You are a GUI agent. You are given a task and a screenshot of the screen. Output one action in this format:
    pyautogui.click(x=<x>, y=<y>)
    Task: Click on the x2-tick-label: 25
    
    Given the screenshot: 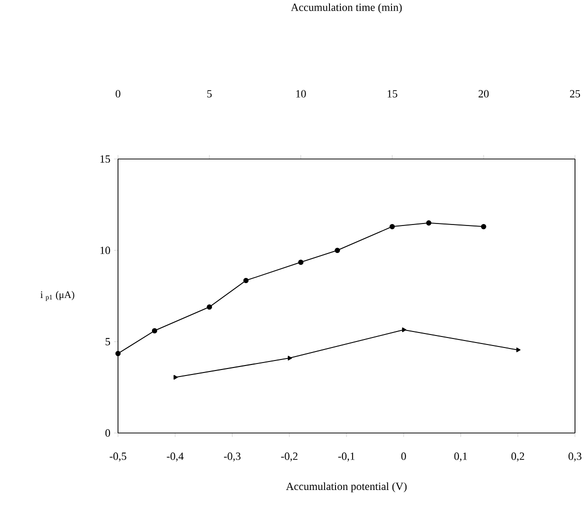 What is the action you would take?
    pyautogui.click(x=575, y=94)
    